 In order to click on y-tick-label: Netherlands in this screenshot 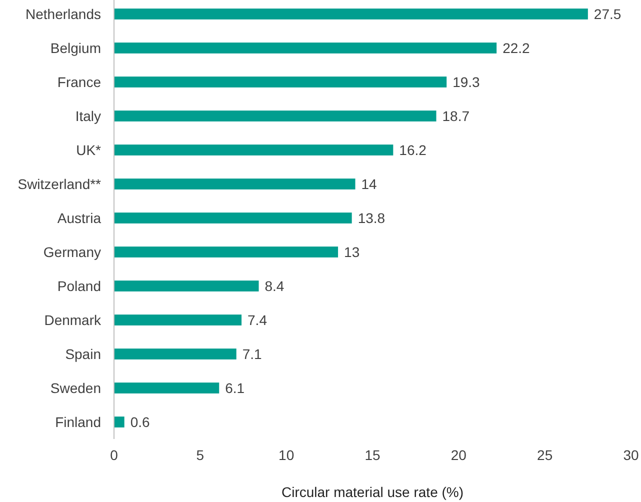, I will do `click(63, 14)`.